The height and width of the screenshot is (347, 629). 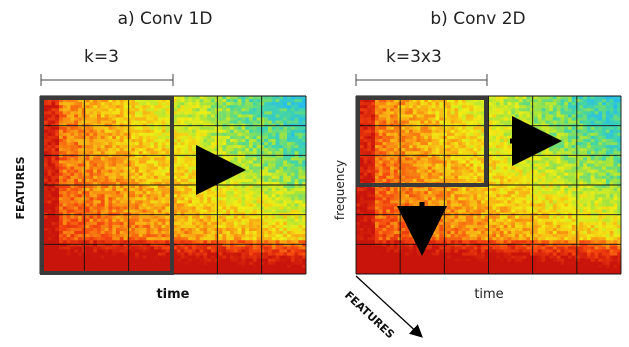 I want to click on panel-a-x-label: time, so click(x=172, y=294).